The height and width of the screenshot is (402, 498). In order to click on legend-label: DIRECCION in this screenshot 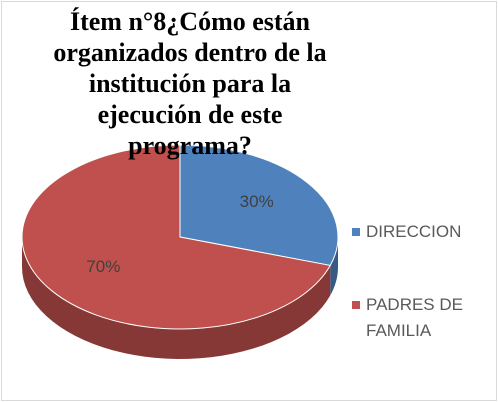, I will do `click(414, 231)`.